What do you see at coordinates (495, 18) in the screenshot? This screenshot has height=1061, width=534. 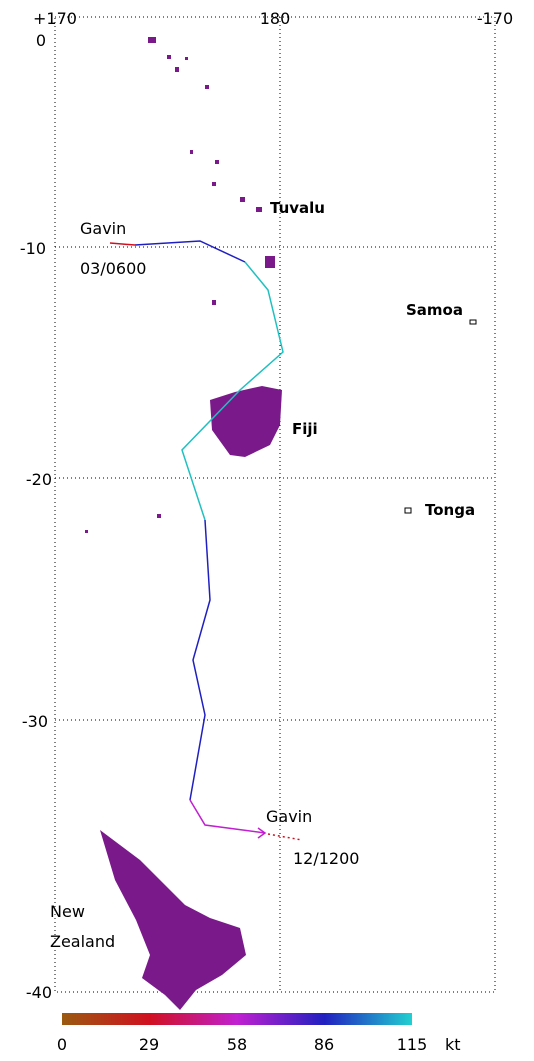 I see `lon-tick: -170` at bounding box center [495, 18].